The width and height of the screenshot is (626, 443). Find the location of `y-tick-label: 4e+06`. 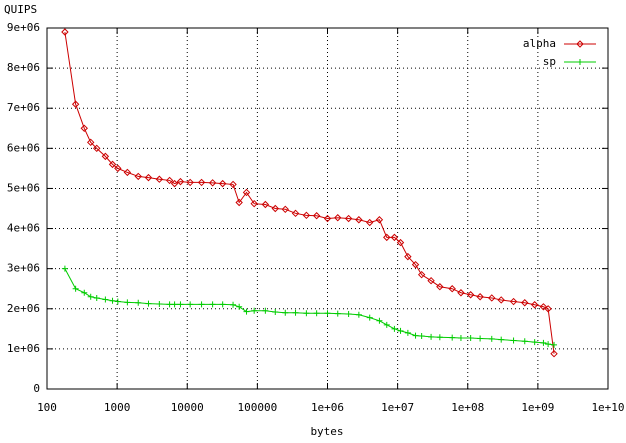

y-tick-label: 4e+06 is located at coordinates (23, 228).